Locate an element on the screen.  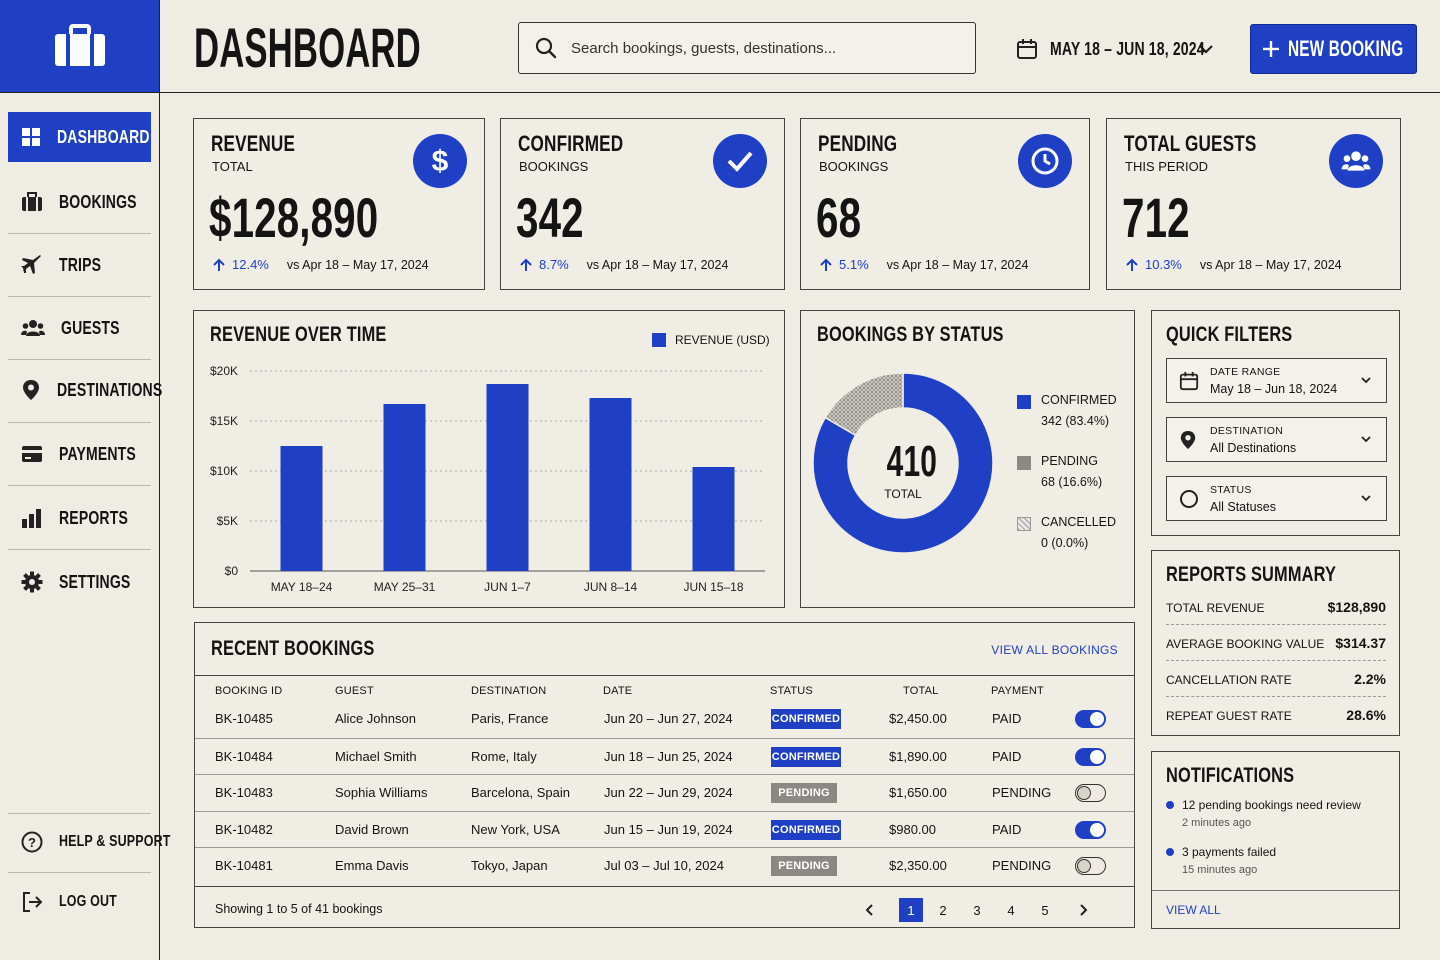
search-input is located at coordinates (761, 48).